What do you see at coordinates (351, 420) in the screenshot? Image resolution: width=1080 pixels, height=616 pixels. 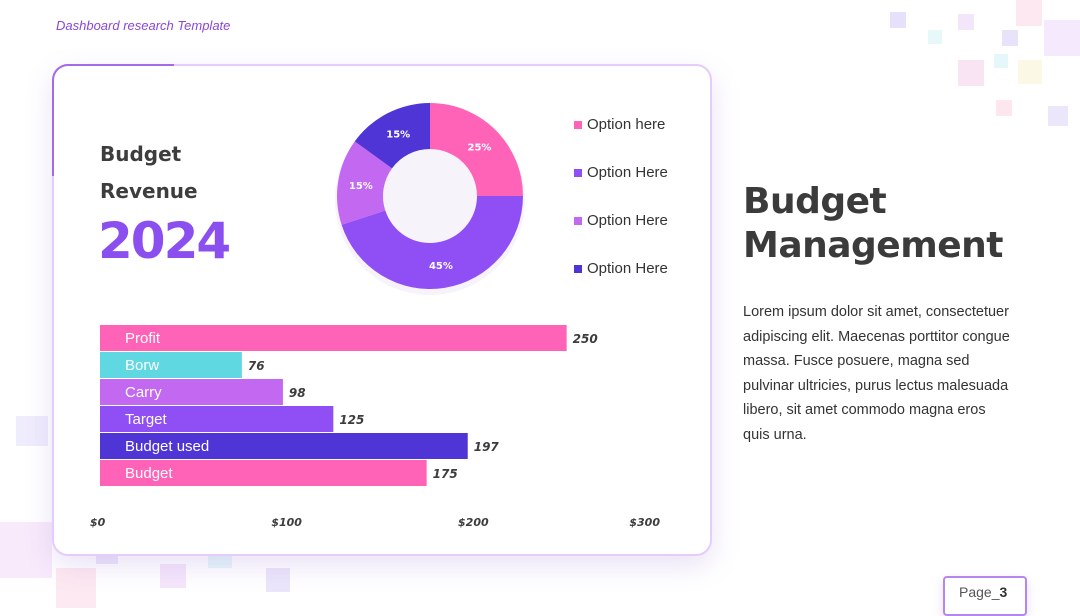 I see `bar-value-label-3: 125` at bounding box center [351, 420].